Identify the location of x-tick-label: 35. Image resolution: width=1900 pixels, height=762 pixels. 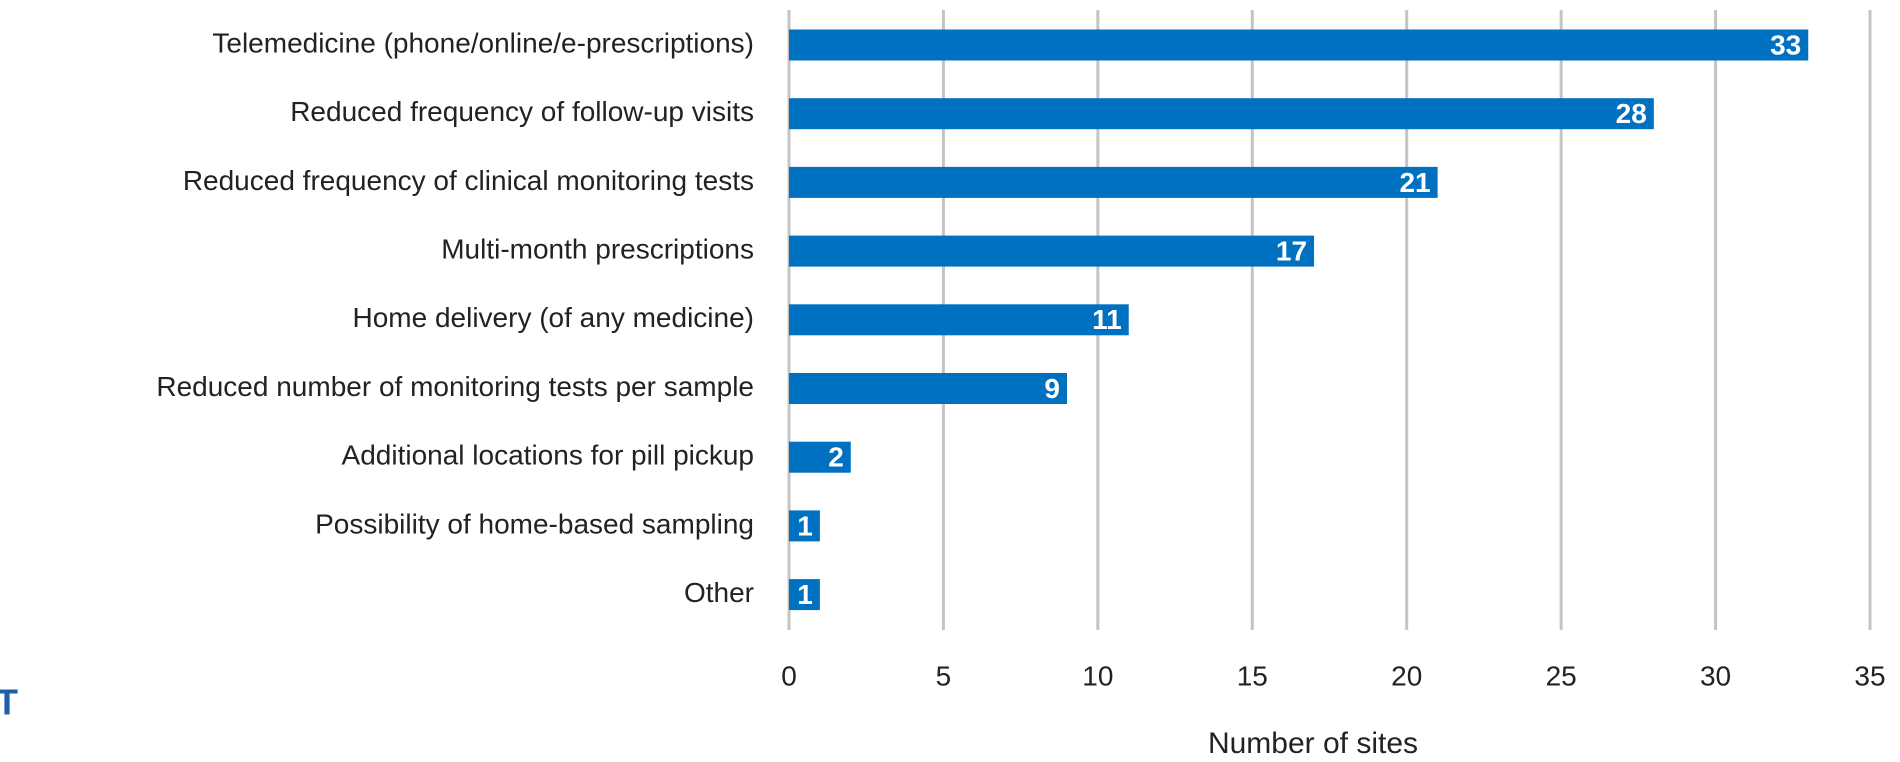
(1869, 675).